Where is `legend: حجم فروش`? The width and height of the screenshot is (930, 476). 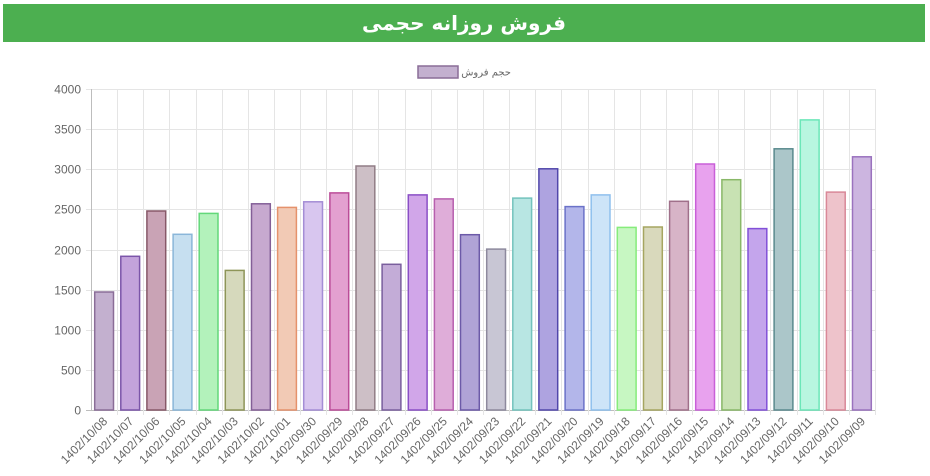 legend: حجم فروش is located at coordinates (464, 72).